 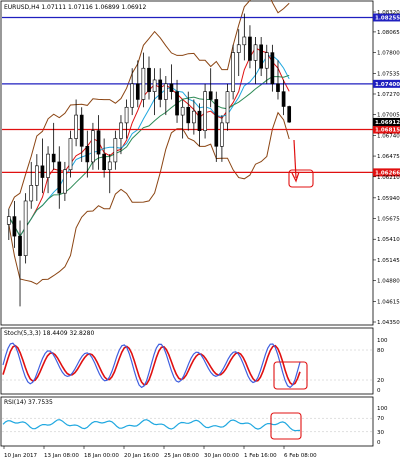 I want to click on rsi-panel, so click(x=187, y=421).